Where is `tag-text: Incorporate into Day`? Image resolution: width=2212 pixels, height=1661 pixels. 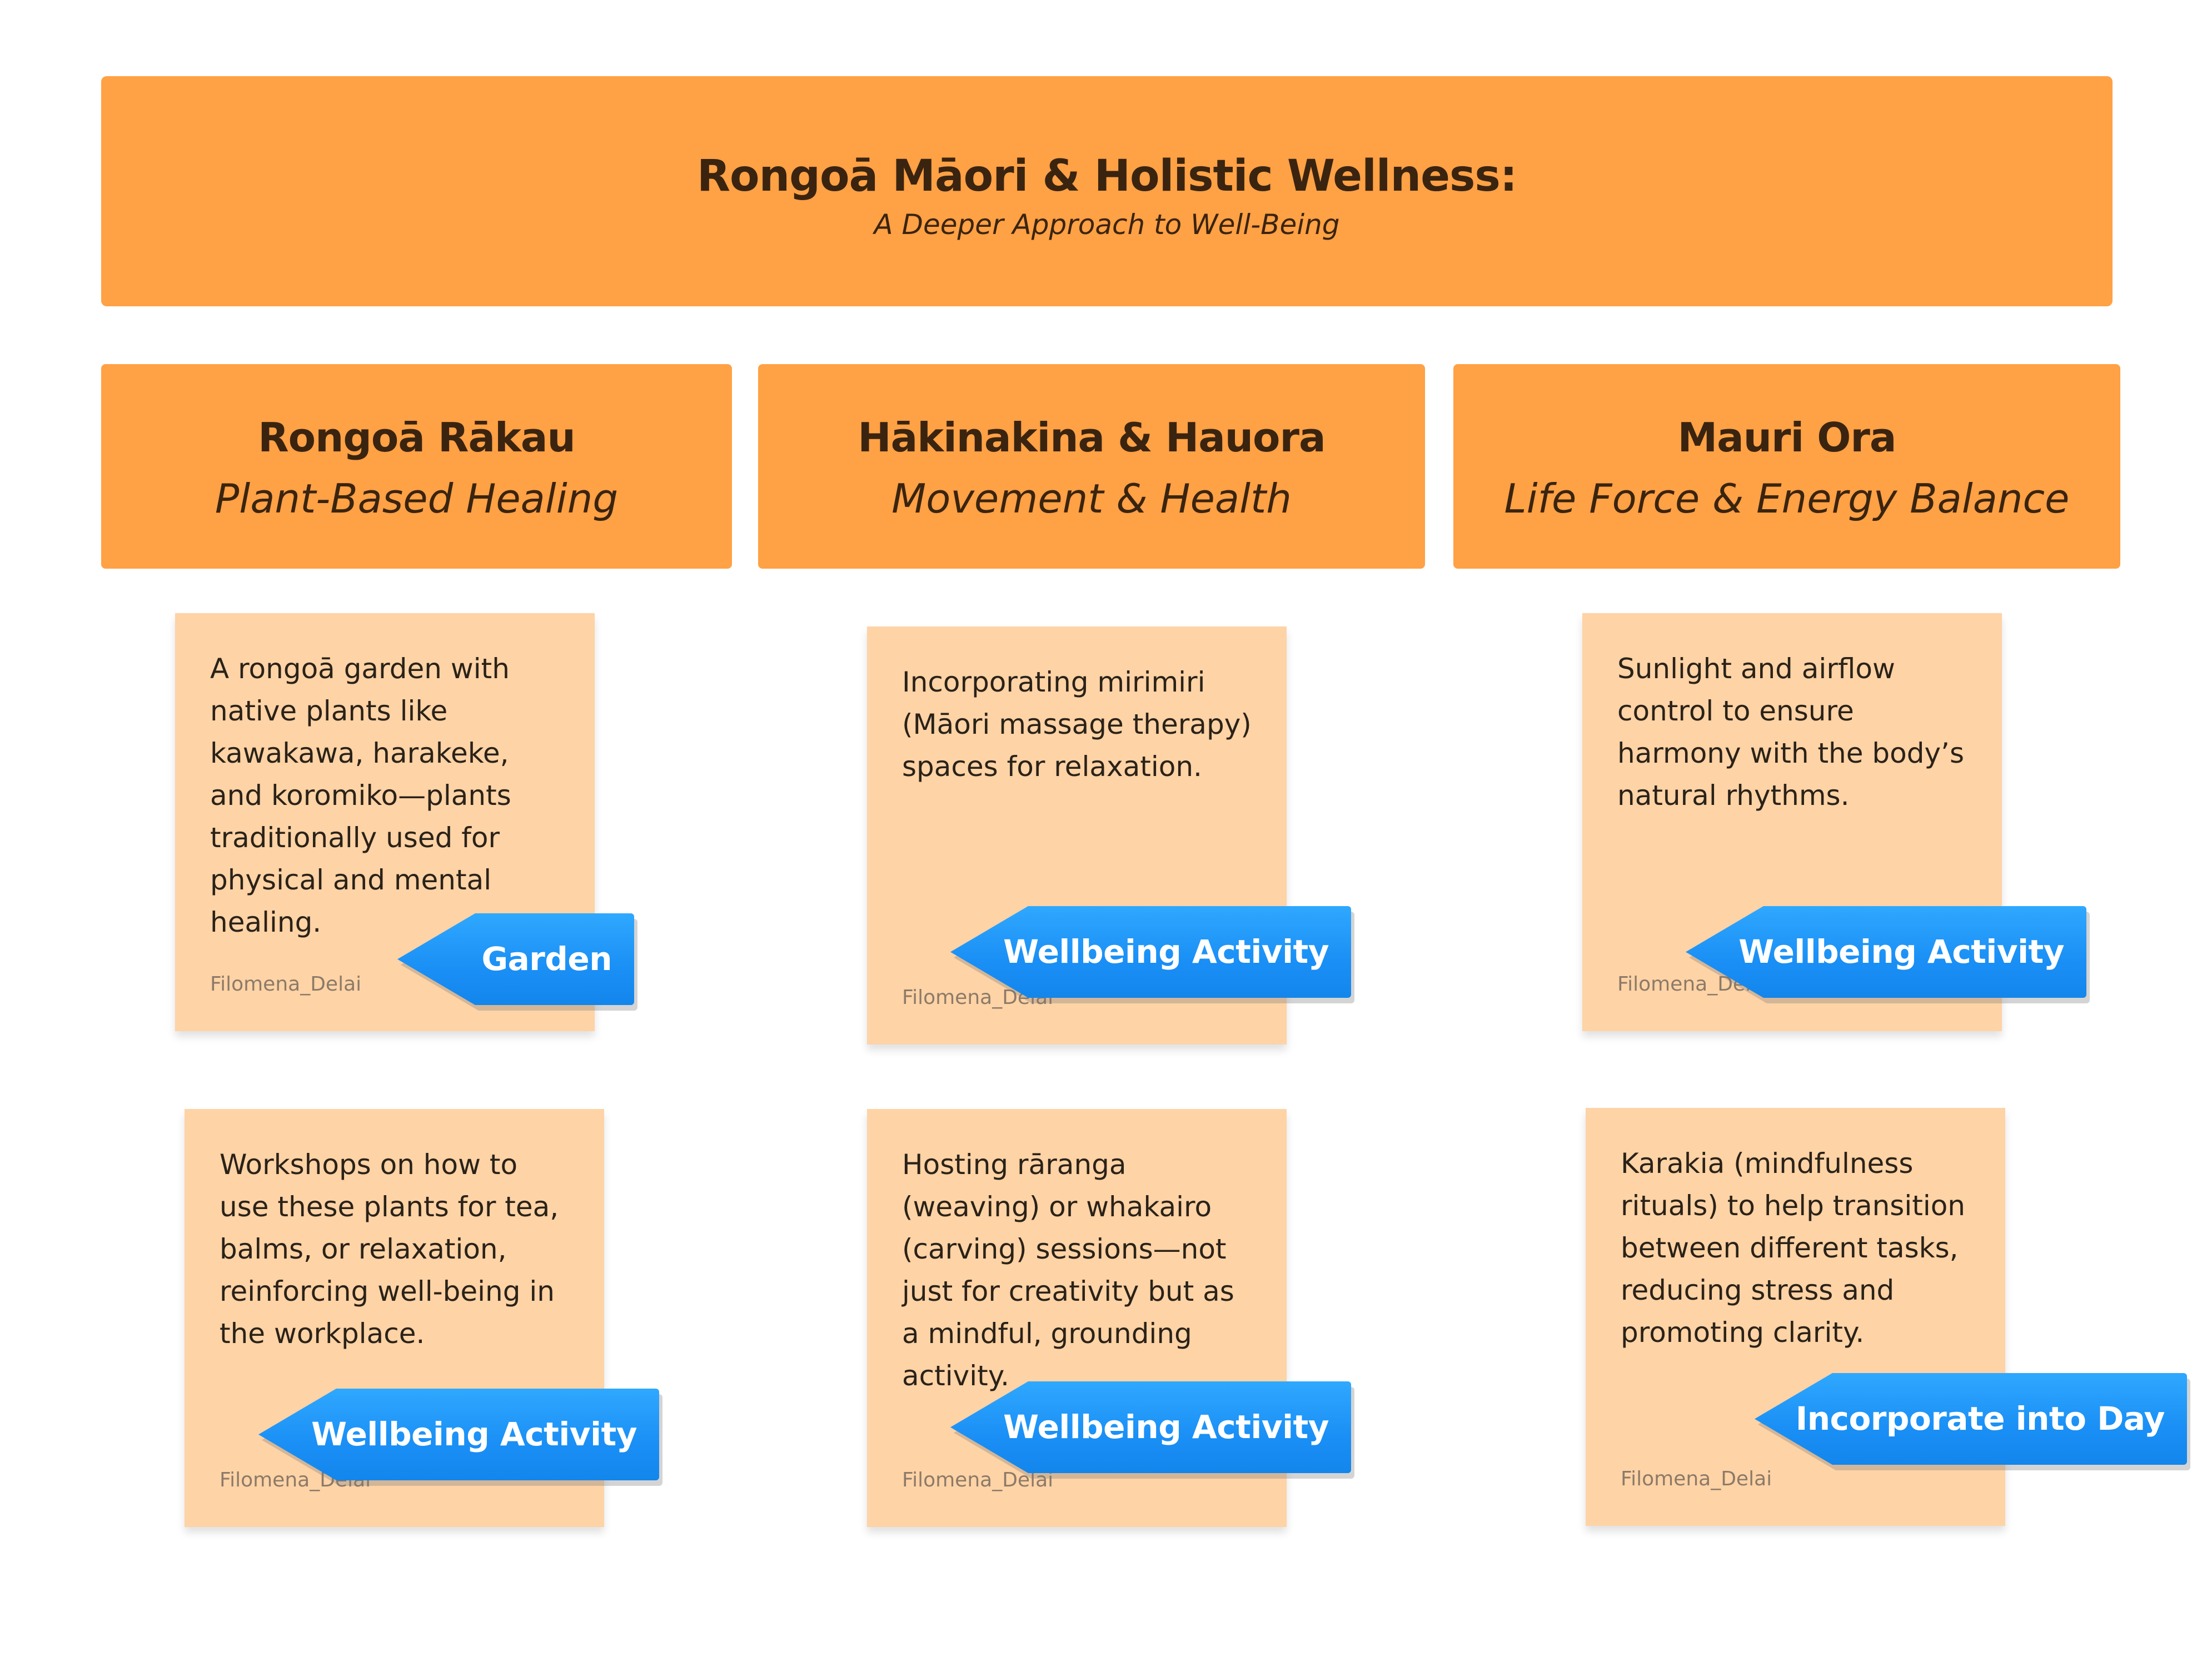 tag-text: Incorporate into Day is located at coordinates (1980, 1419).